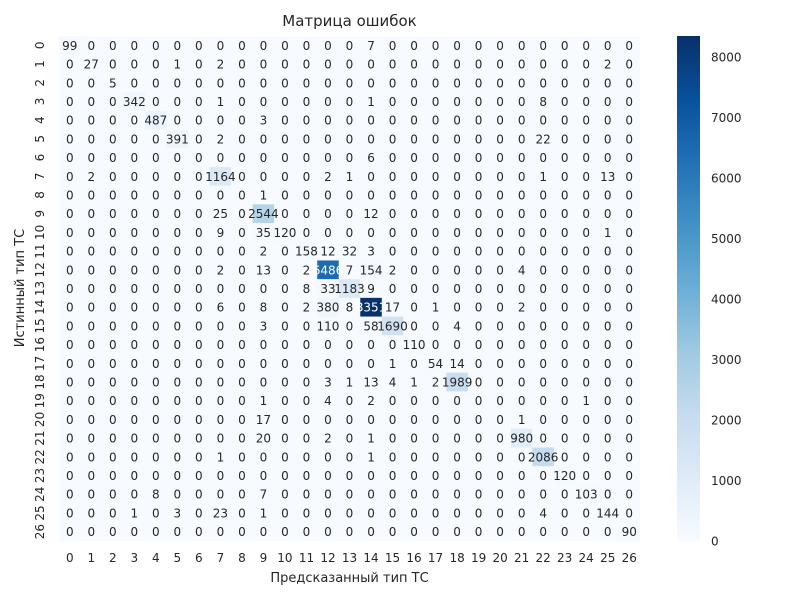 This screenshot has width=800, height=604. What do you see at coordinates (40, 269) in the screenshot?
I see `y-tick-label: 12` at bounding box center [40, 269].